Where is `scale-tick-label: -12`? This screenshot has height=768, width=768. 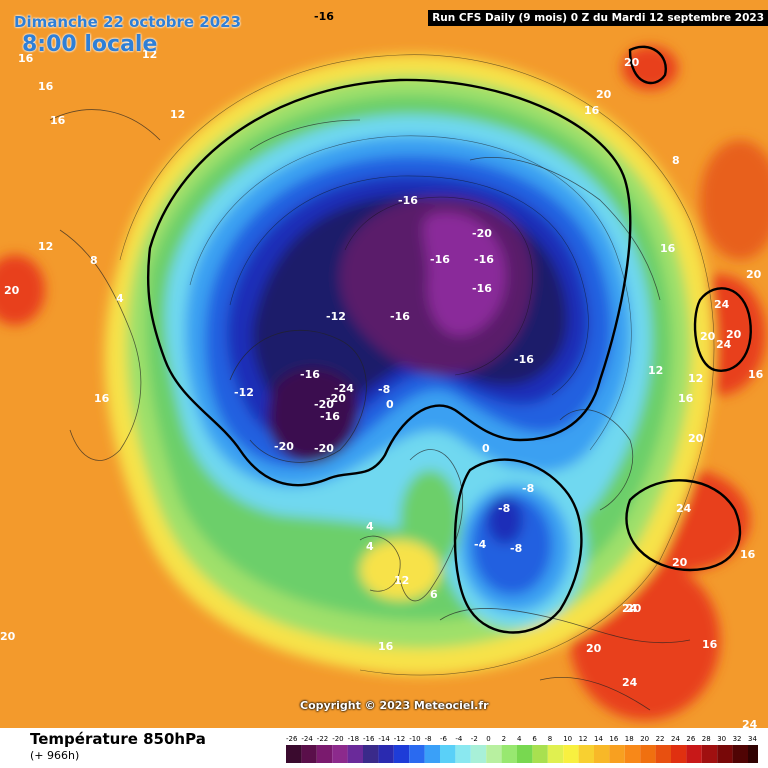 scale-tick-label: -12 is located at coordinates (399, 739).